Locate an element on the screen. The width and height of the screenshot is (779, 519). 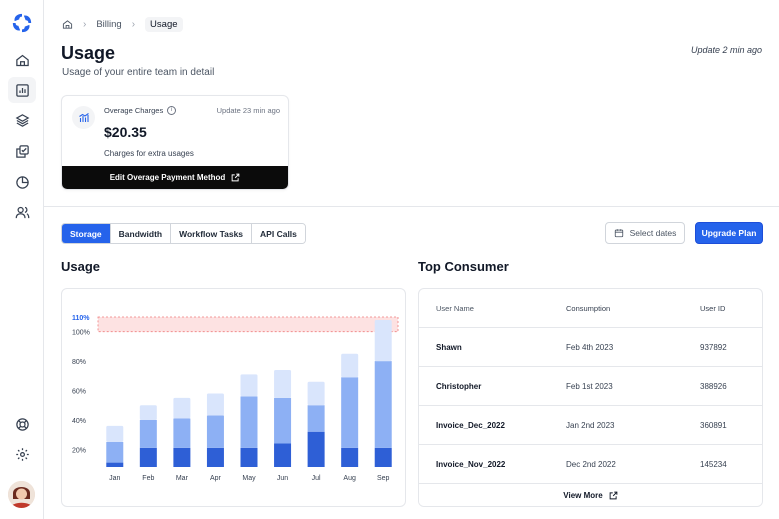
table-row: Invoice_Dec_2022 Jan 2nd 2023 360891 is located at coordinates (590, 425).